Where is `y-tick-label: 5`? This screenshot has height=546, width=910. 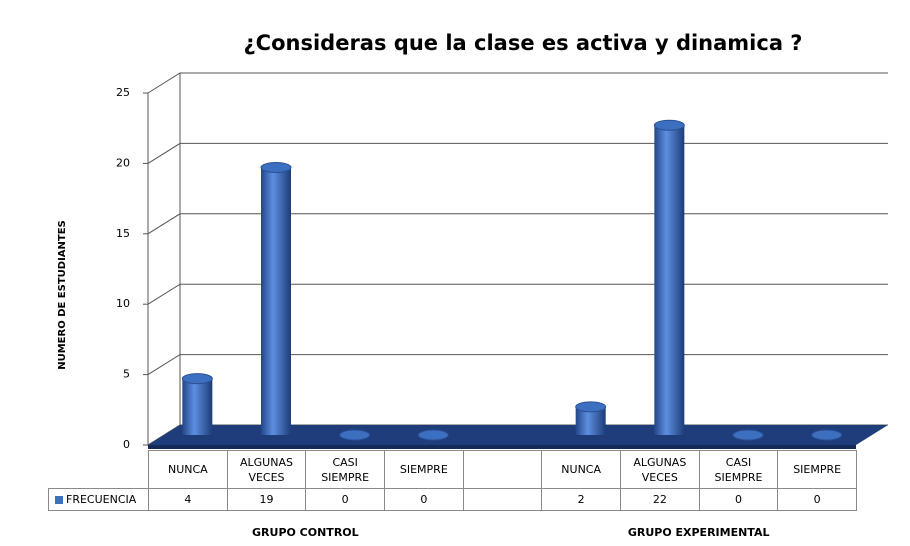
y-tick-label: 5 is located at coordinates (126, 374).